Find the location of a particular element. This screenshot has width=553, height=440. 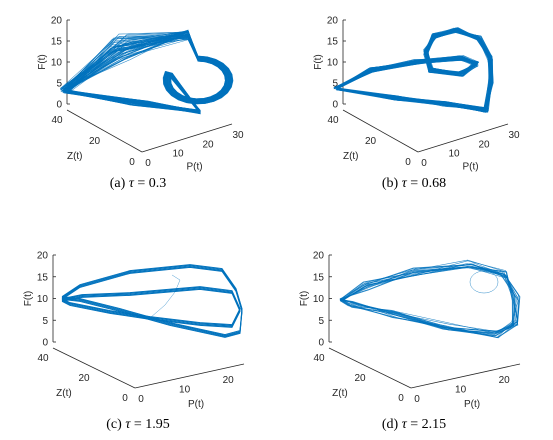

x-axis-label-c: P(t) is located at coordinates (196, 404).